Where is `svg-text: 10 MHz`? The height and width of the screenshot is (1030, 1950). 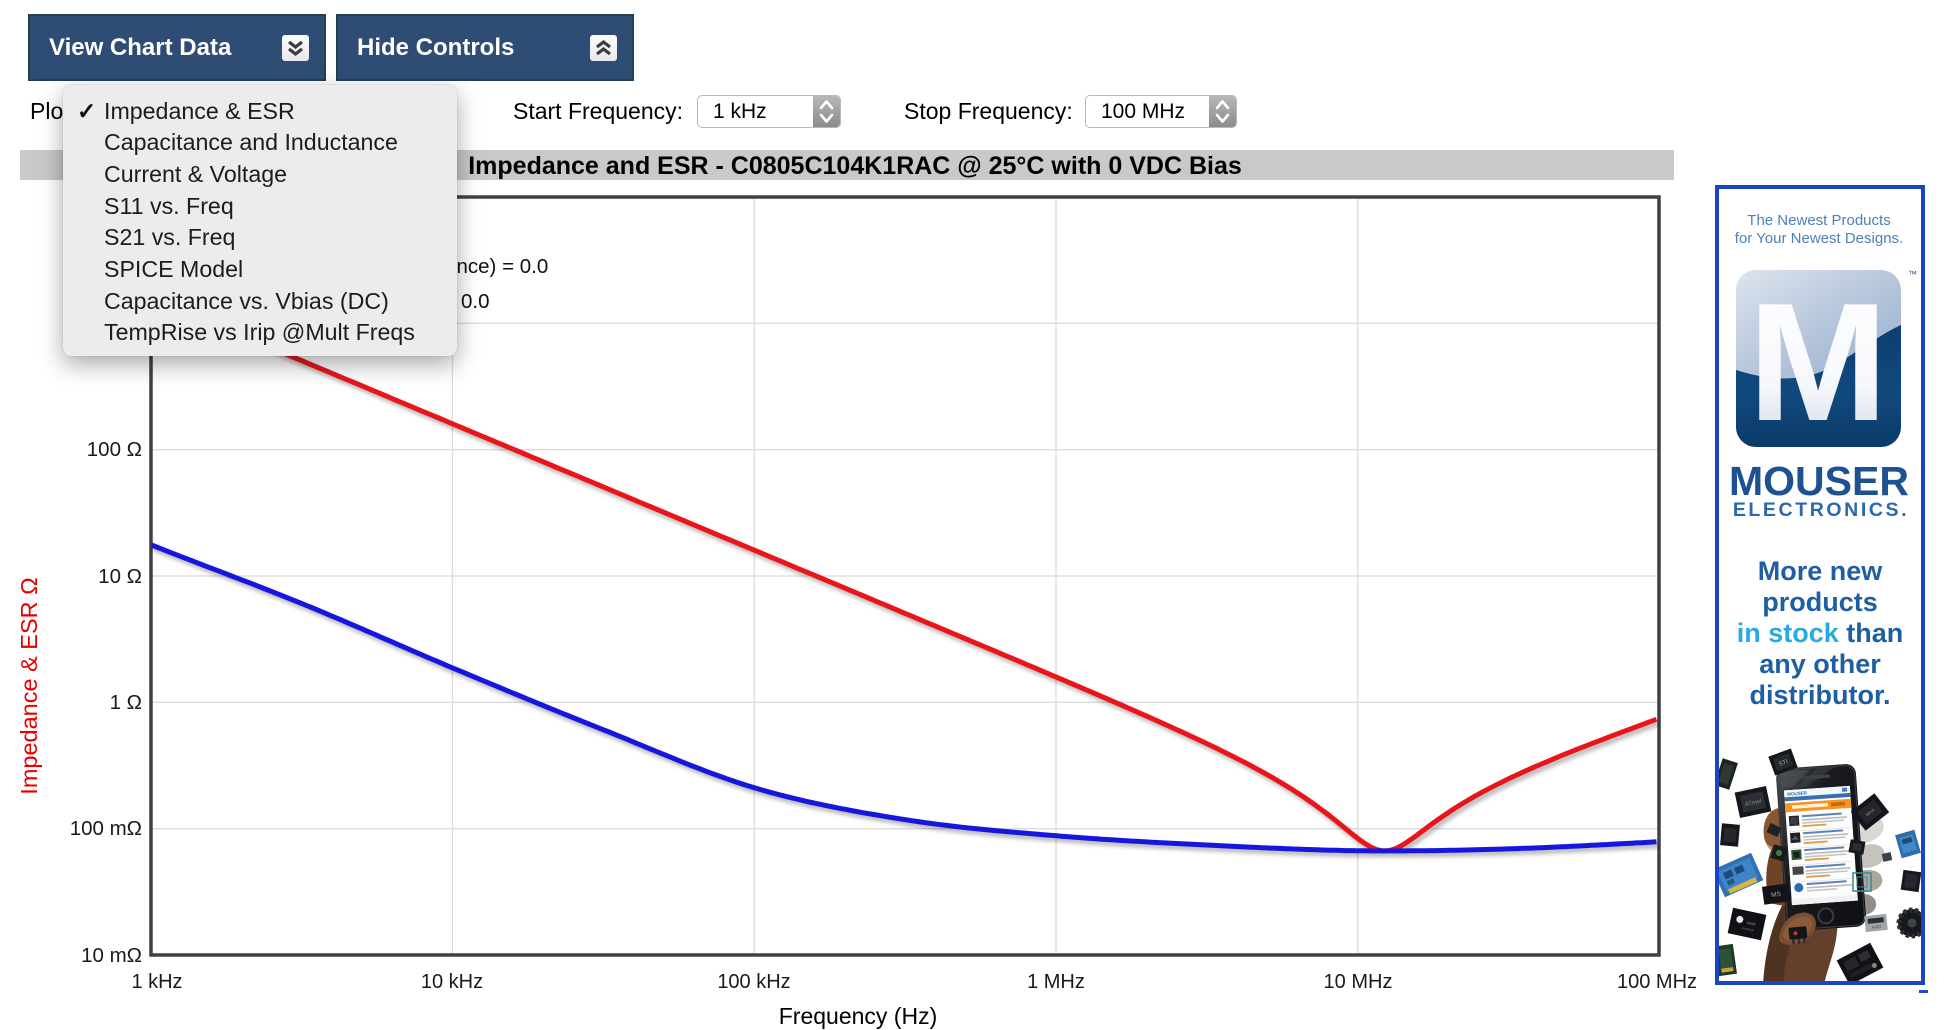 svg-text: 10 MHz is located at coordinates (1358, 982).